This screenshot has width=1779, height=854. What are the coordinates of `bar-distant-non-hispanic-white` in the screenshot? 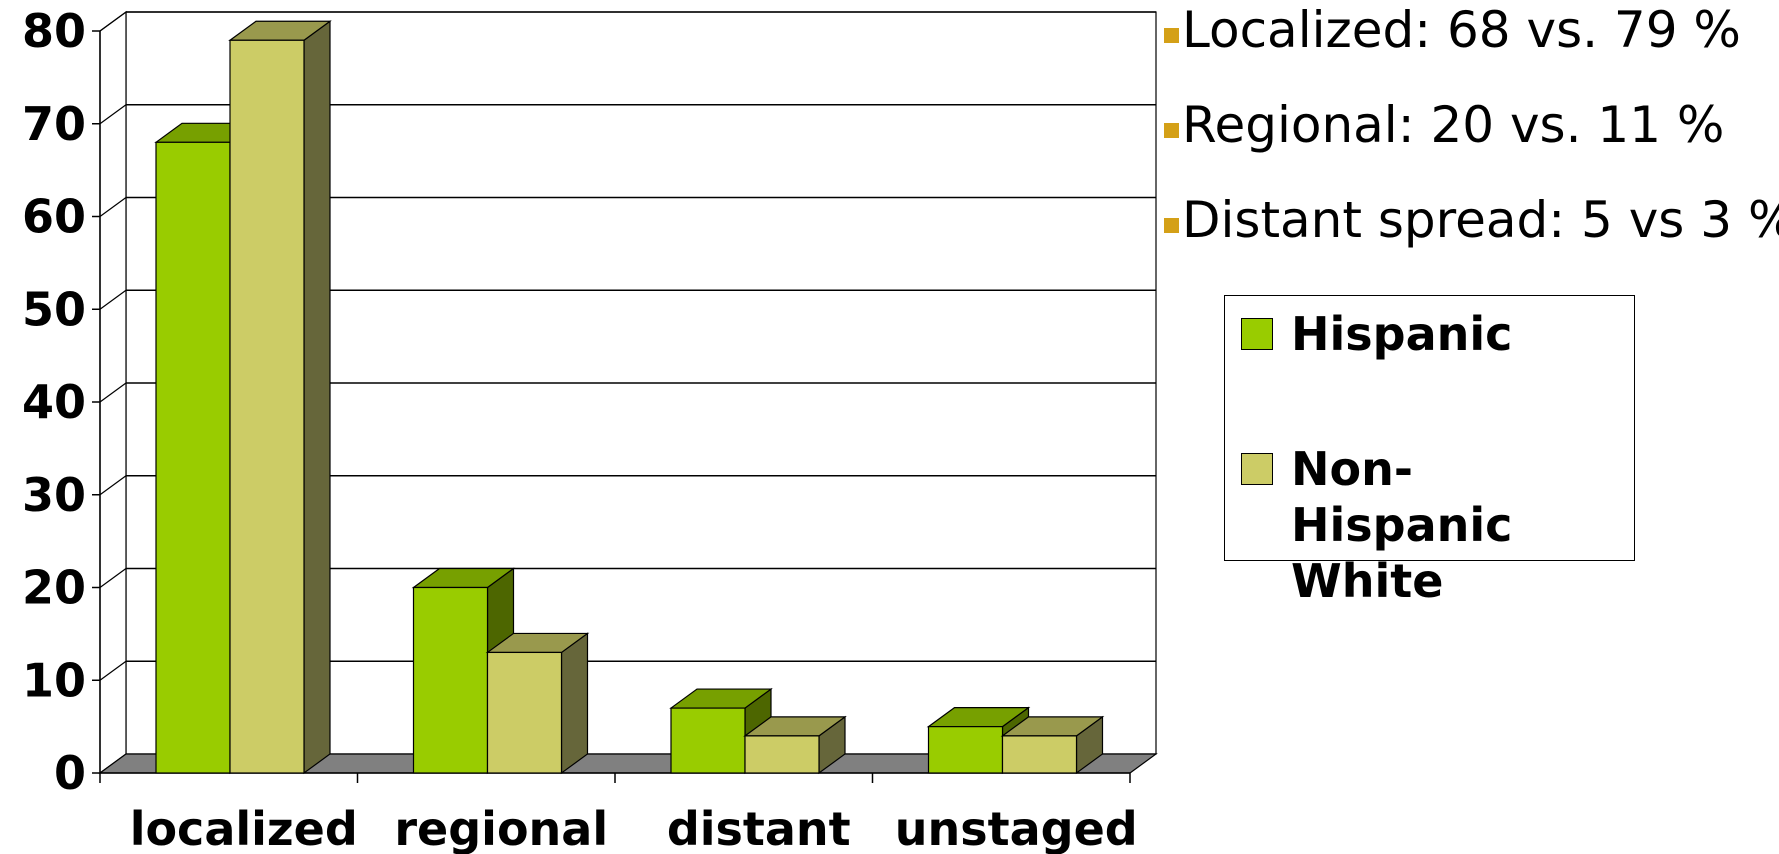 It's located at (795, 745).